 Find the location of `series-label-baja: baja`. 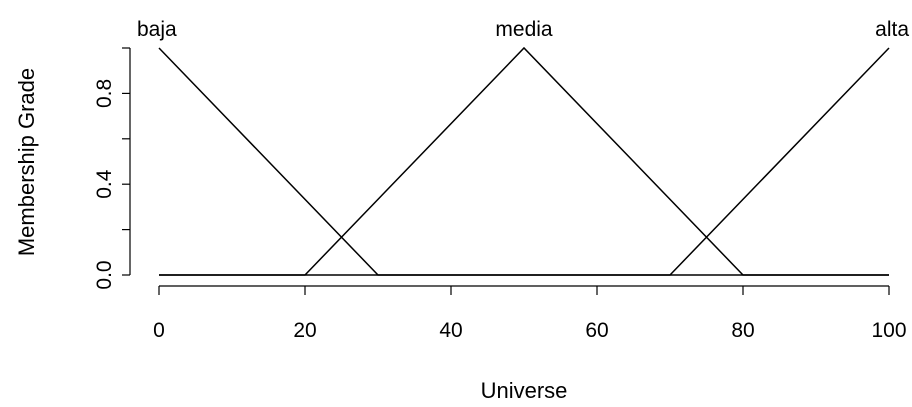

series-label-baja: baja is located at coordinates (157, 29).